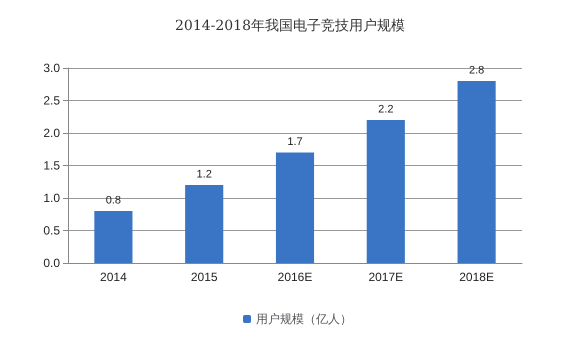 The image size is (580, 350). What do you see at coordinates (304, 319) in the screenshot?
I see `legend-label: 用户规模（亿人）` at bounding box center [304, 319].